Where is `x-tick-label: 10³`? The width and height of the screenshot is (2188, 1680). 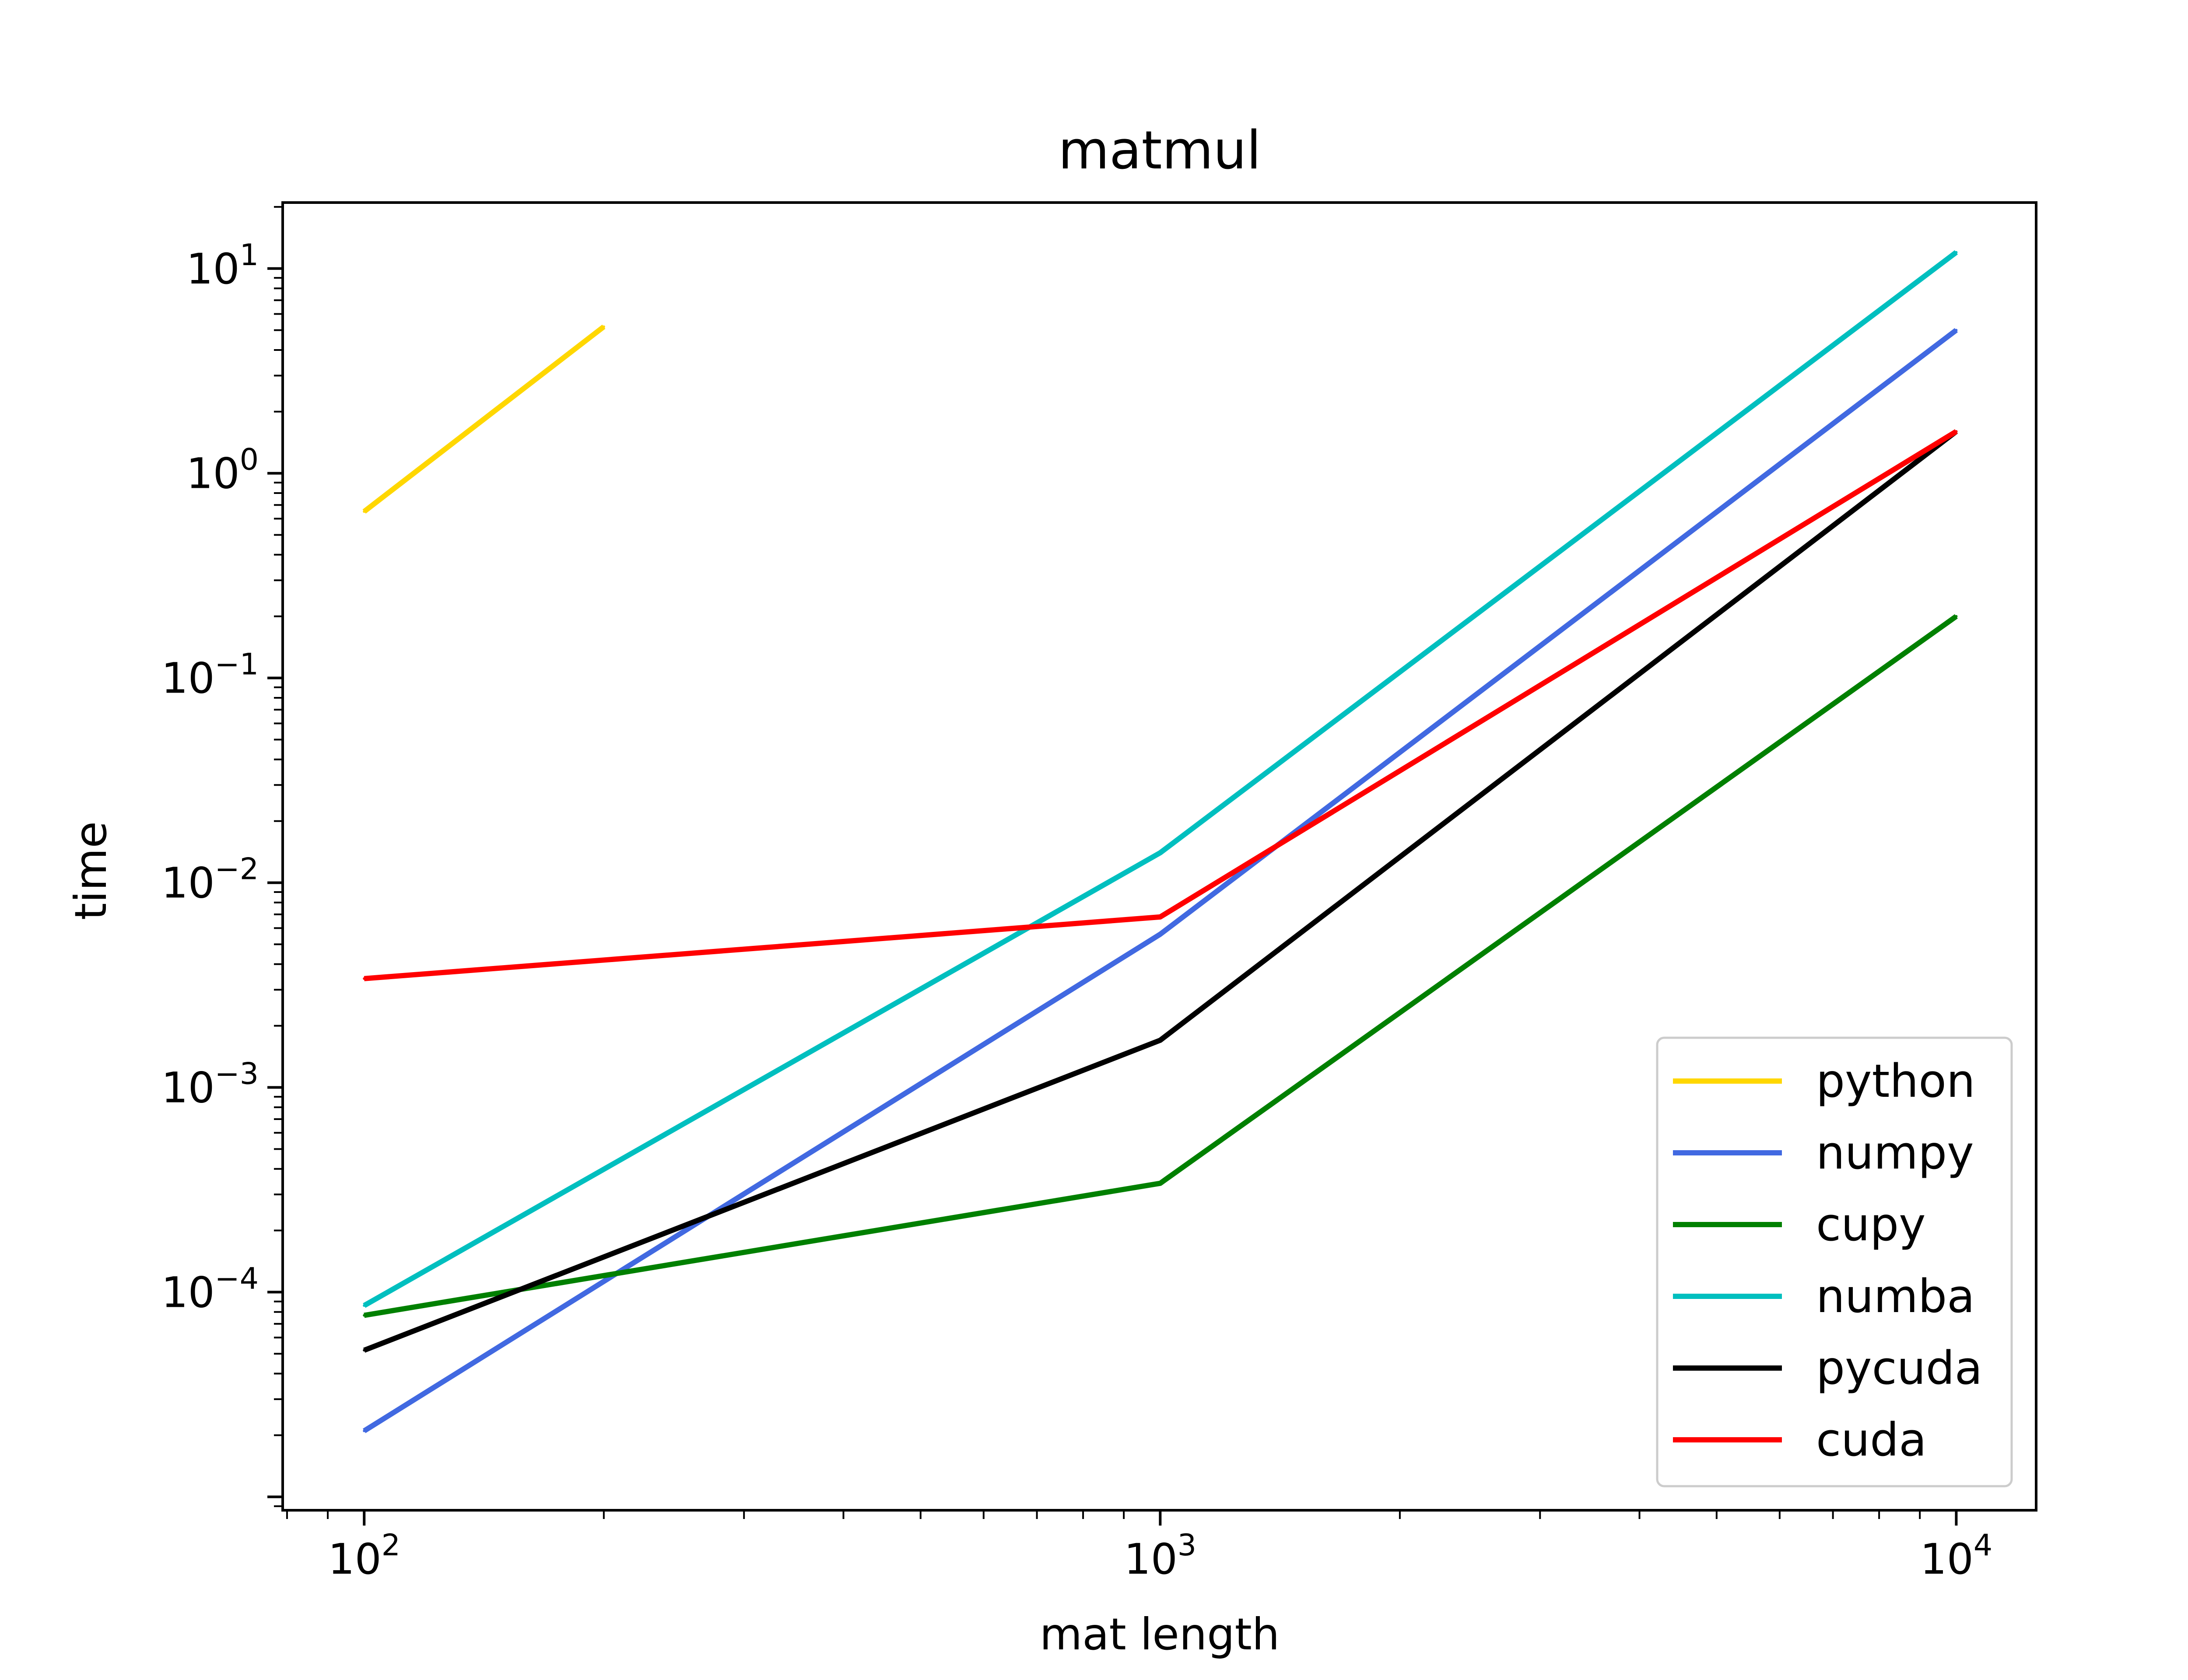 x-tick-label: 10³ is located at coordinates (1160, 1556).